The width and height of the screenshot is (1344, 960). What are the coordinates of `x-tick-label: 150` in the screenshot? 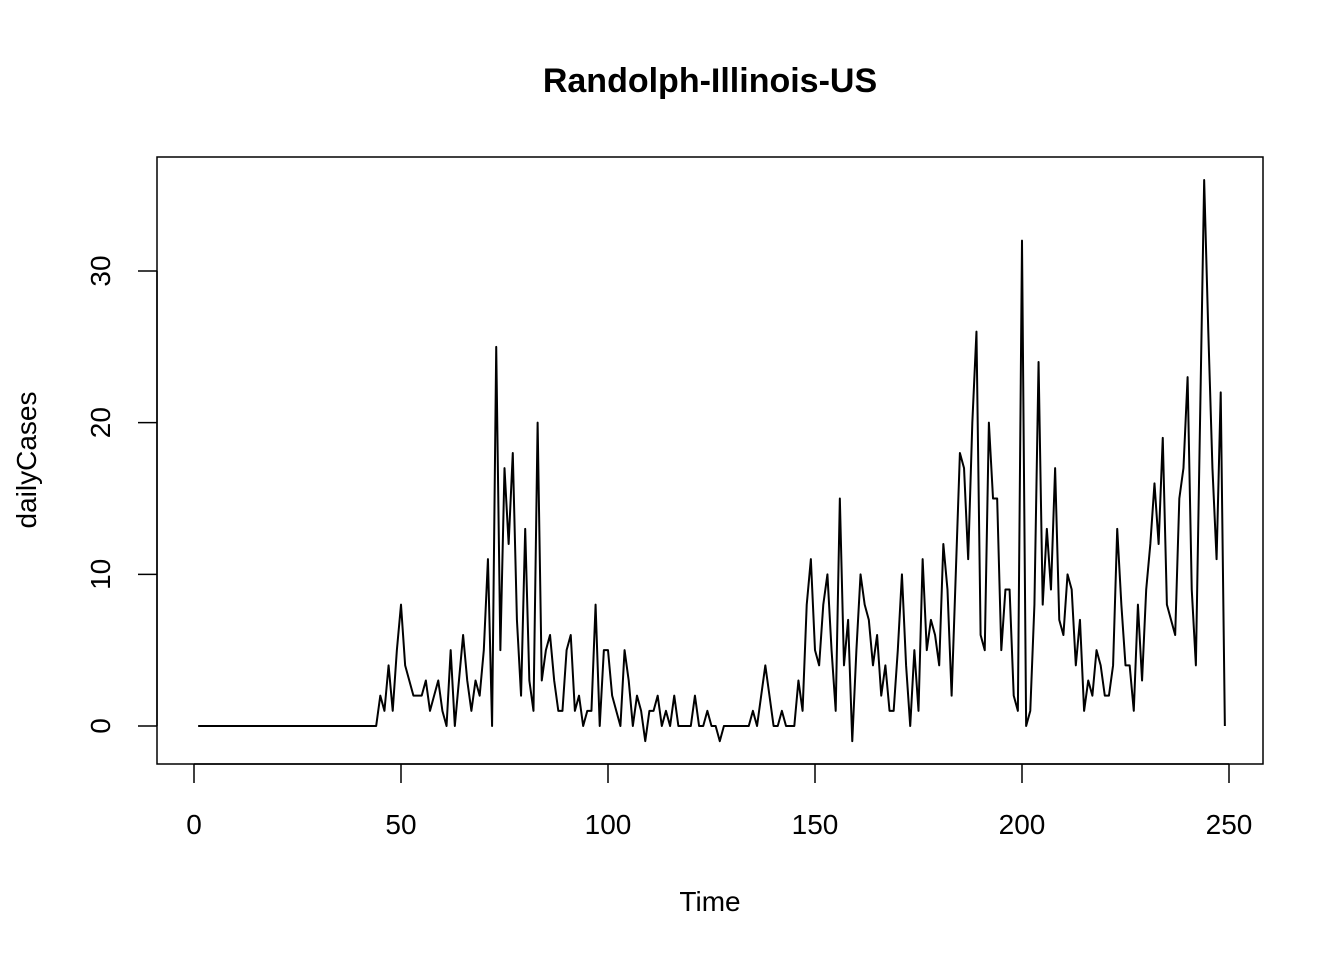 It's located at (815, 824).